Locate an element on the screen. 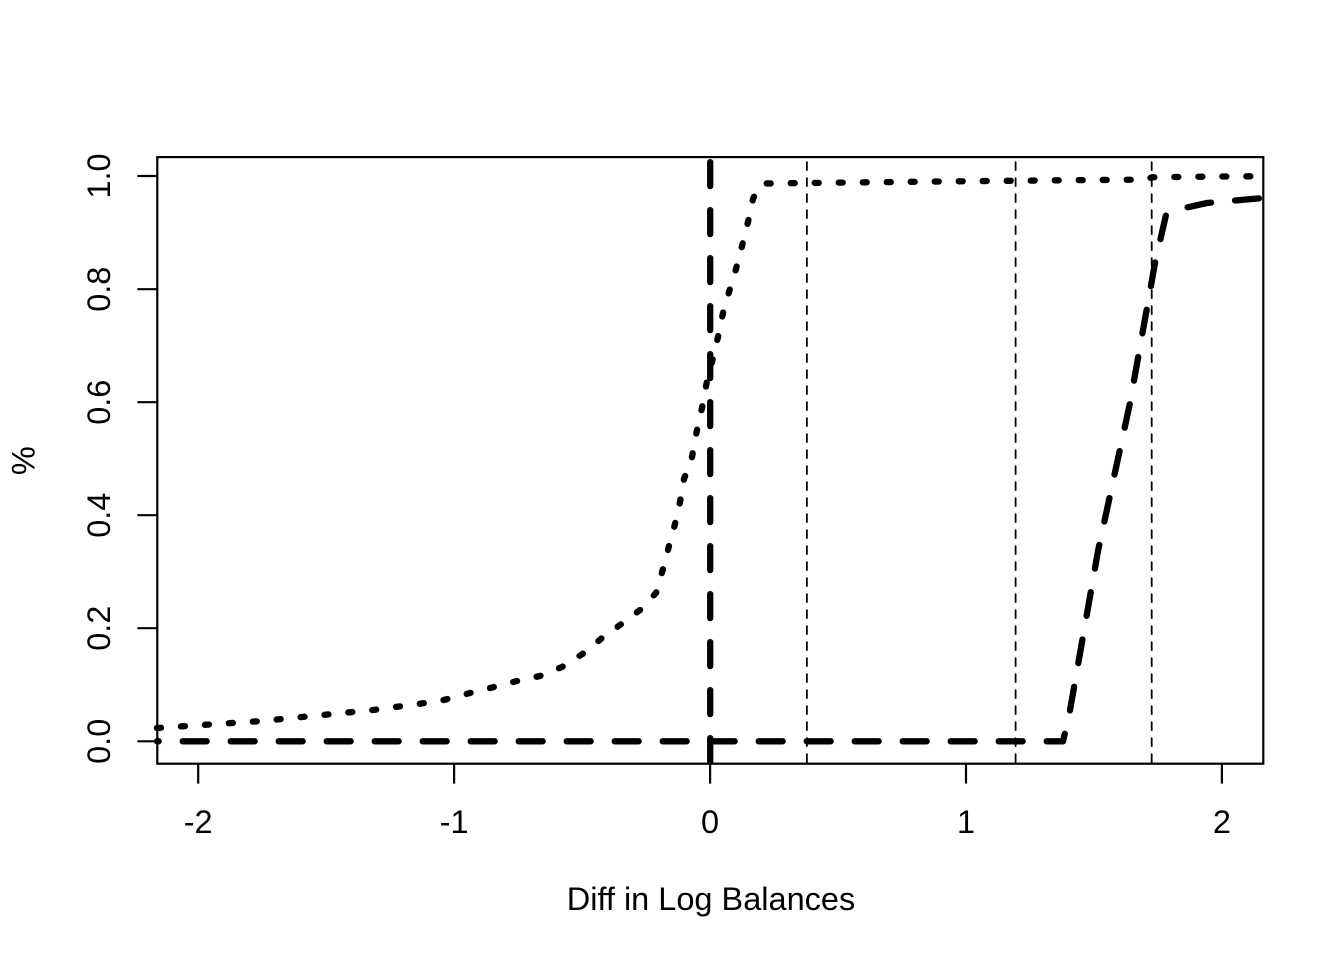  svg-text: 2 is located at coordinates (1222, 822).